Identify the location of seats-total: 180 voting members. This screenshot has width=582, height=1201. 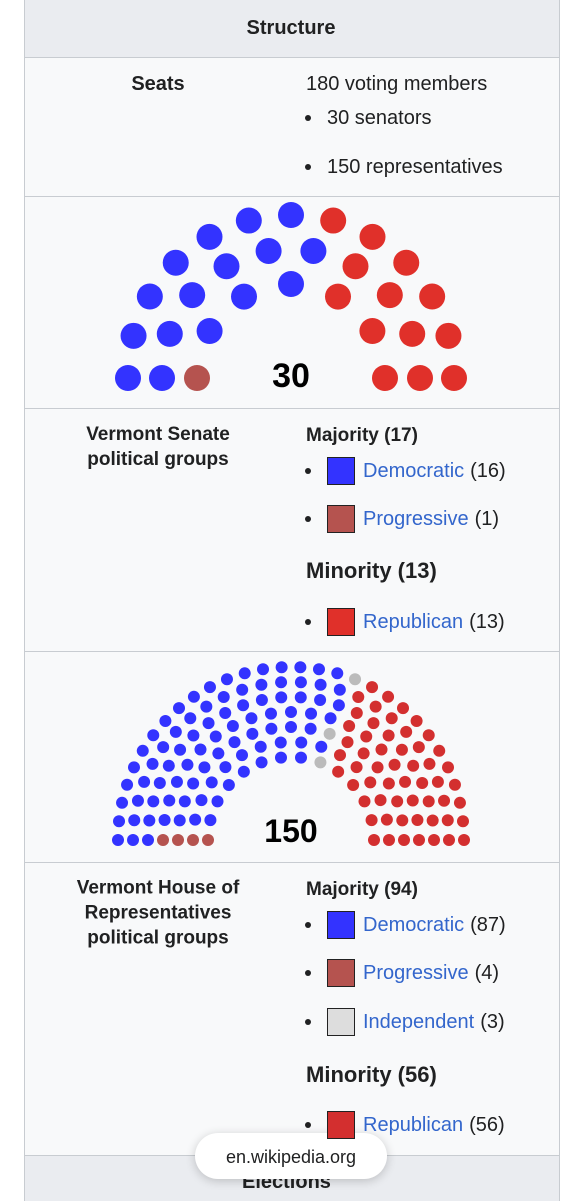
(397, 84).